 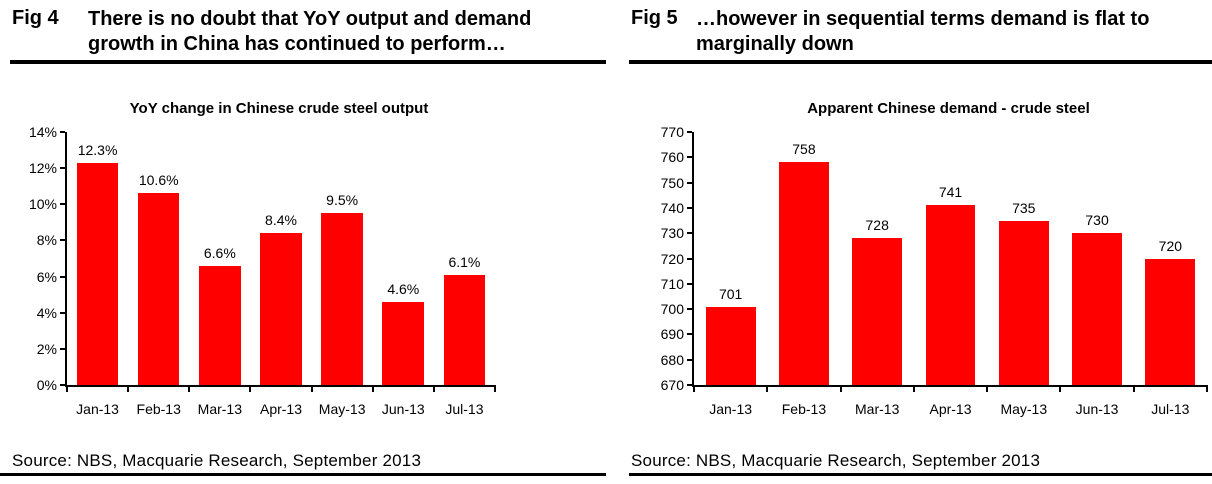 What do you see at coordinates (42, 204) in the screenshot?
I see `y-axis-tick-label: 10%` at bounding box center [42, 204].